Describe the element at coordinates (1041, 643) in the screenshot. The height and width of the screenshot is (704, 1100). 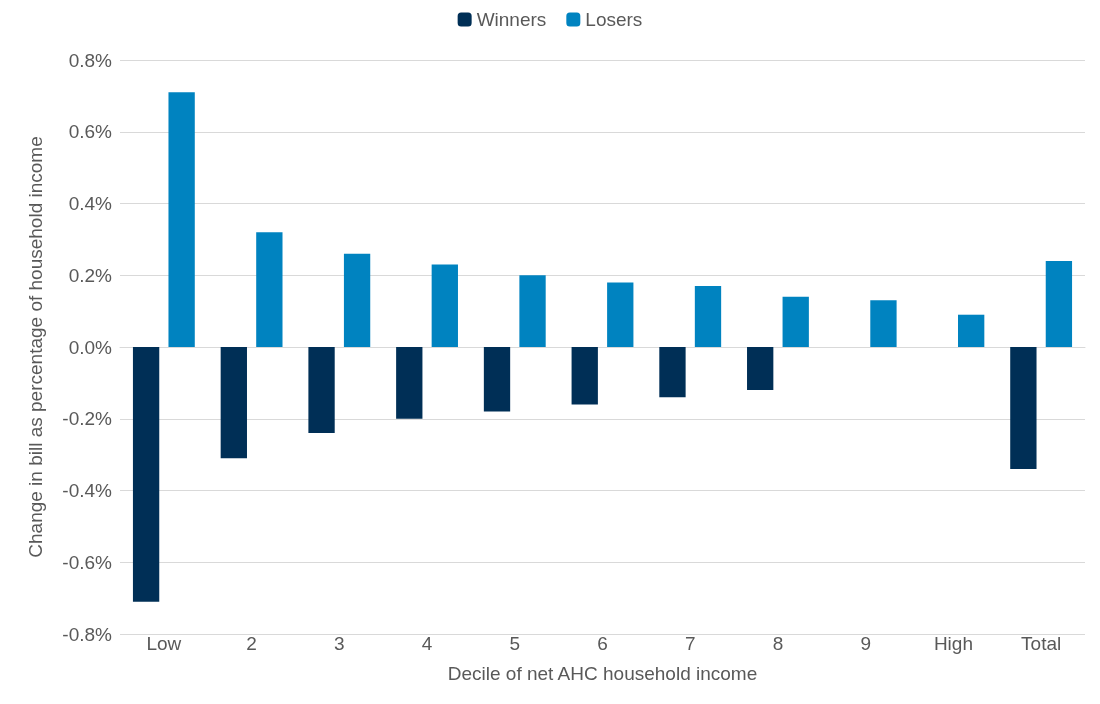
I see `x-tick-label: Total` at that location.